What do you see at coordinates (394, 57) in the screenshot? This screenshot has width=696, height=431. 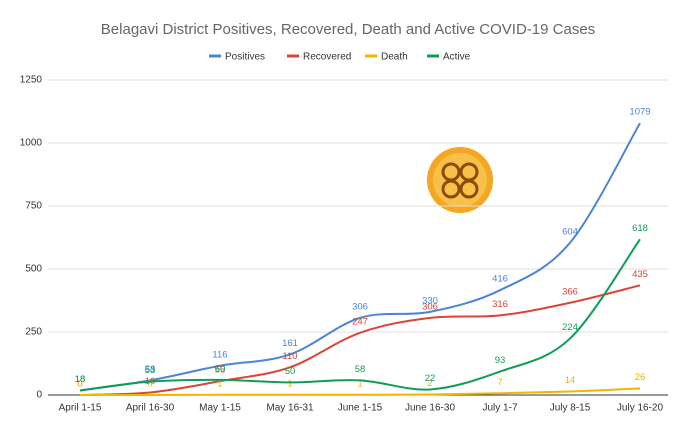 I see `legend-label: Death` at bounding box center [394, 57].